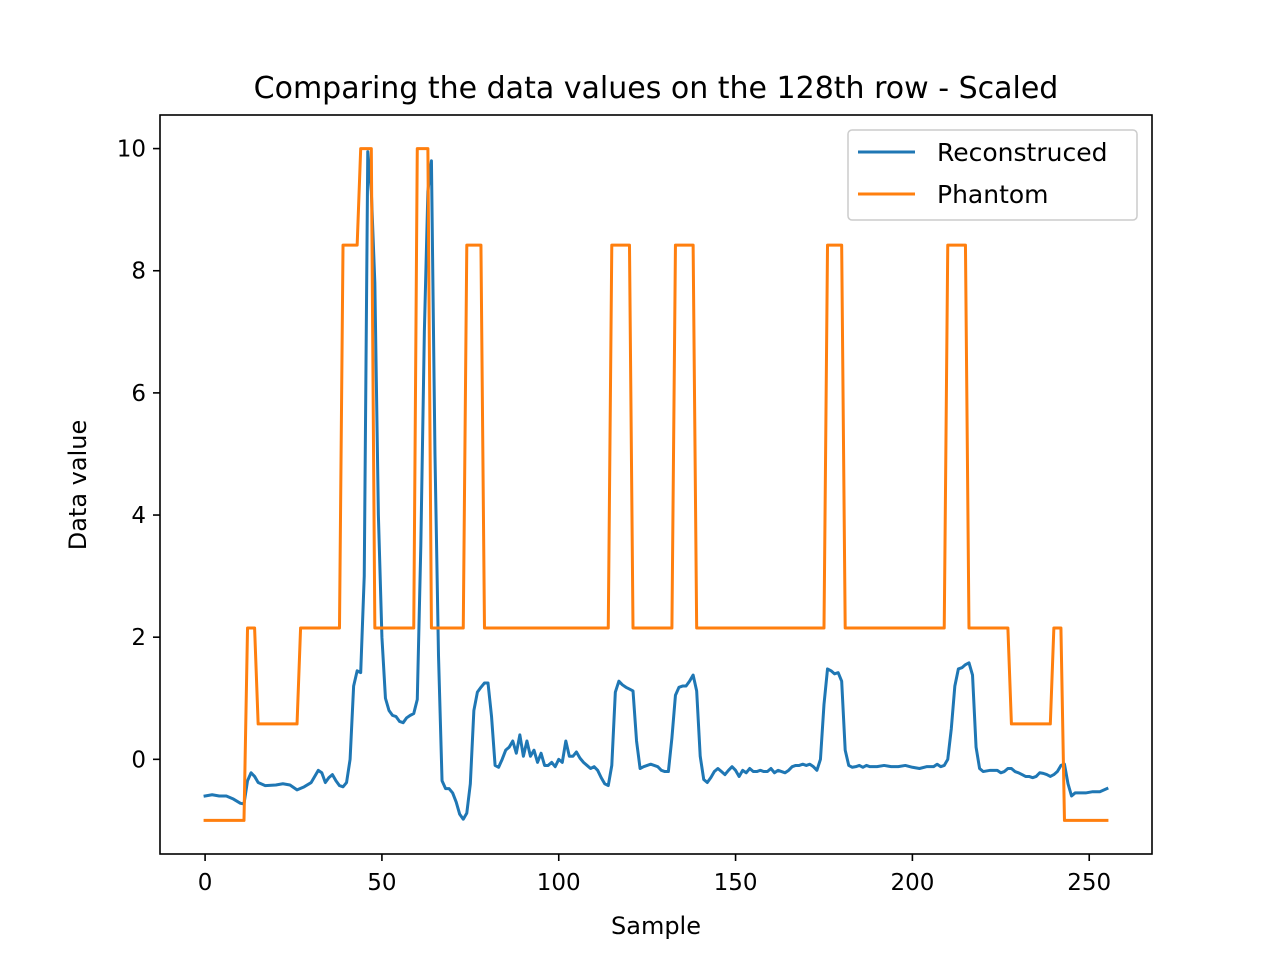 The height and width of the screenshot is (960, 1280). What do you see at coordinates (912, 883) in the screenshot?
I see `x-tick-label-200: 200` at bounding box center [912, 883].